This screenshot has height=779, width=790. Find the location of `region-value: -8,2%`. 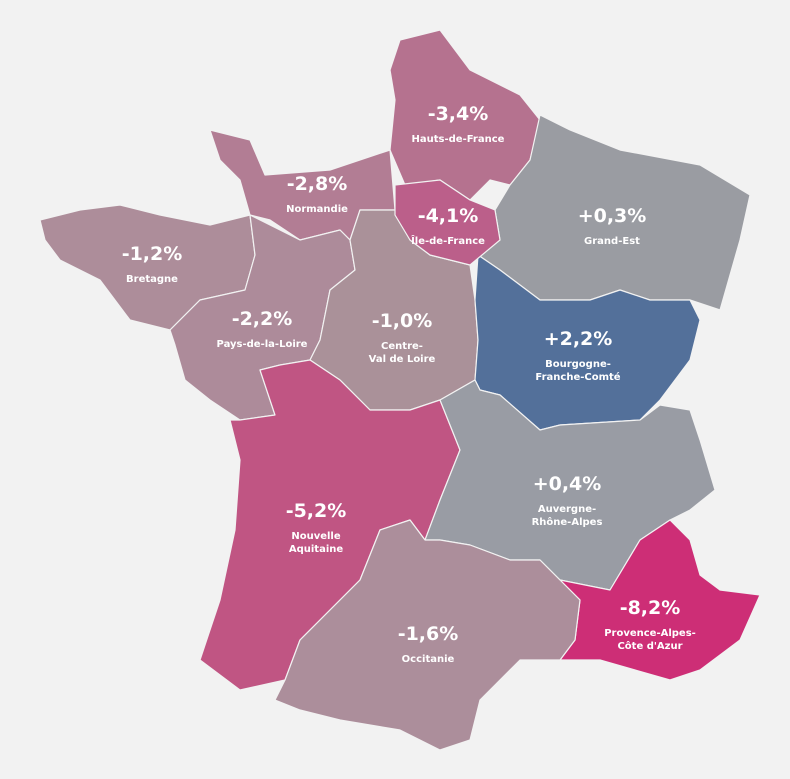

region-value: -8,2% is located at coordinates (650, 608).